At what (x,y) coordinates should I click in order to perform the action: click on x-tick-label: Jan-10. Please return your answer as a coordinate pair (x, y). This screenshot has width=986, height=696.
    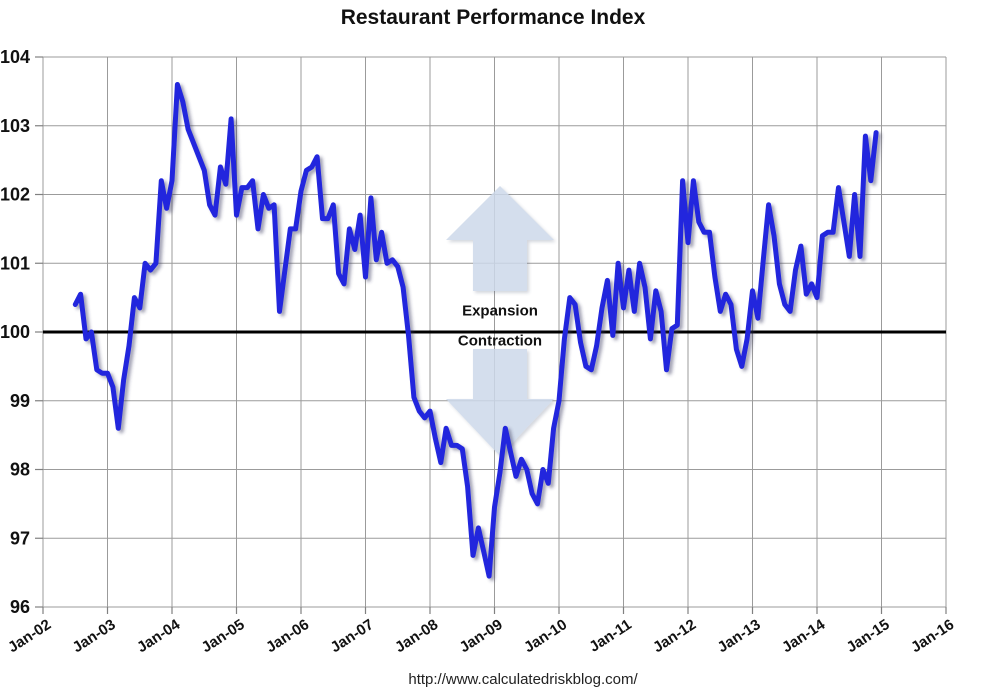
    Looking at the image, I should click on (545, 636).